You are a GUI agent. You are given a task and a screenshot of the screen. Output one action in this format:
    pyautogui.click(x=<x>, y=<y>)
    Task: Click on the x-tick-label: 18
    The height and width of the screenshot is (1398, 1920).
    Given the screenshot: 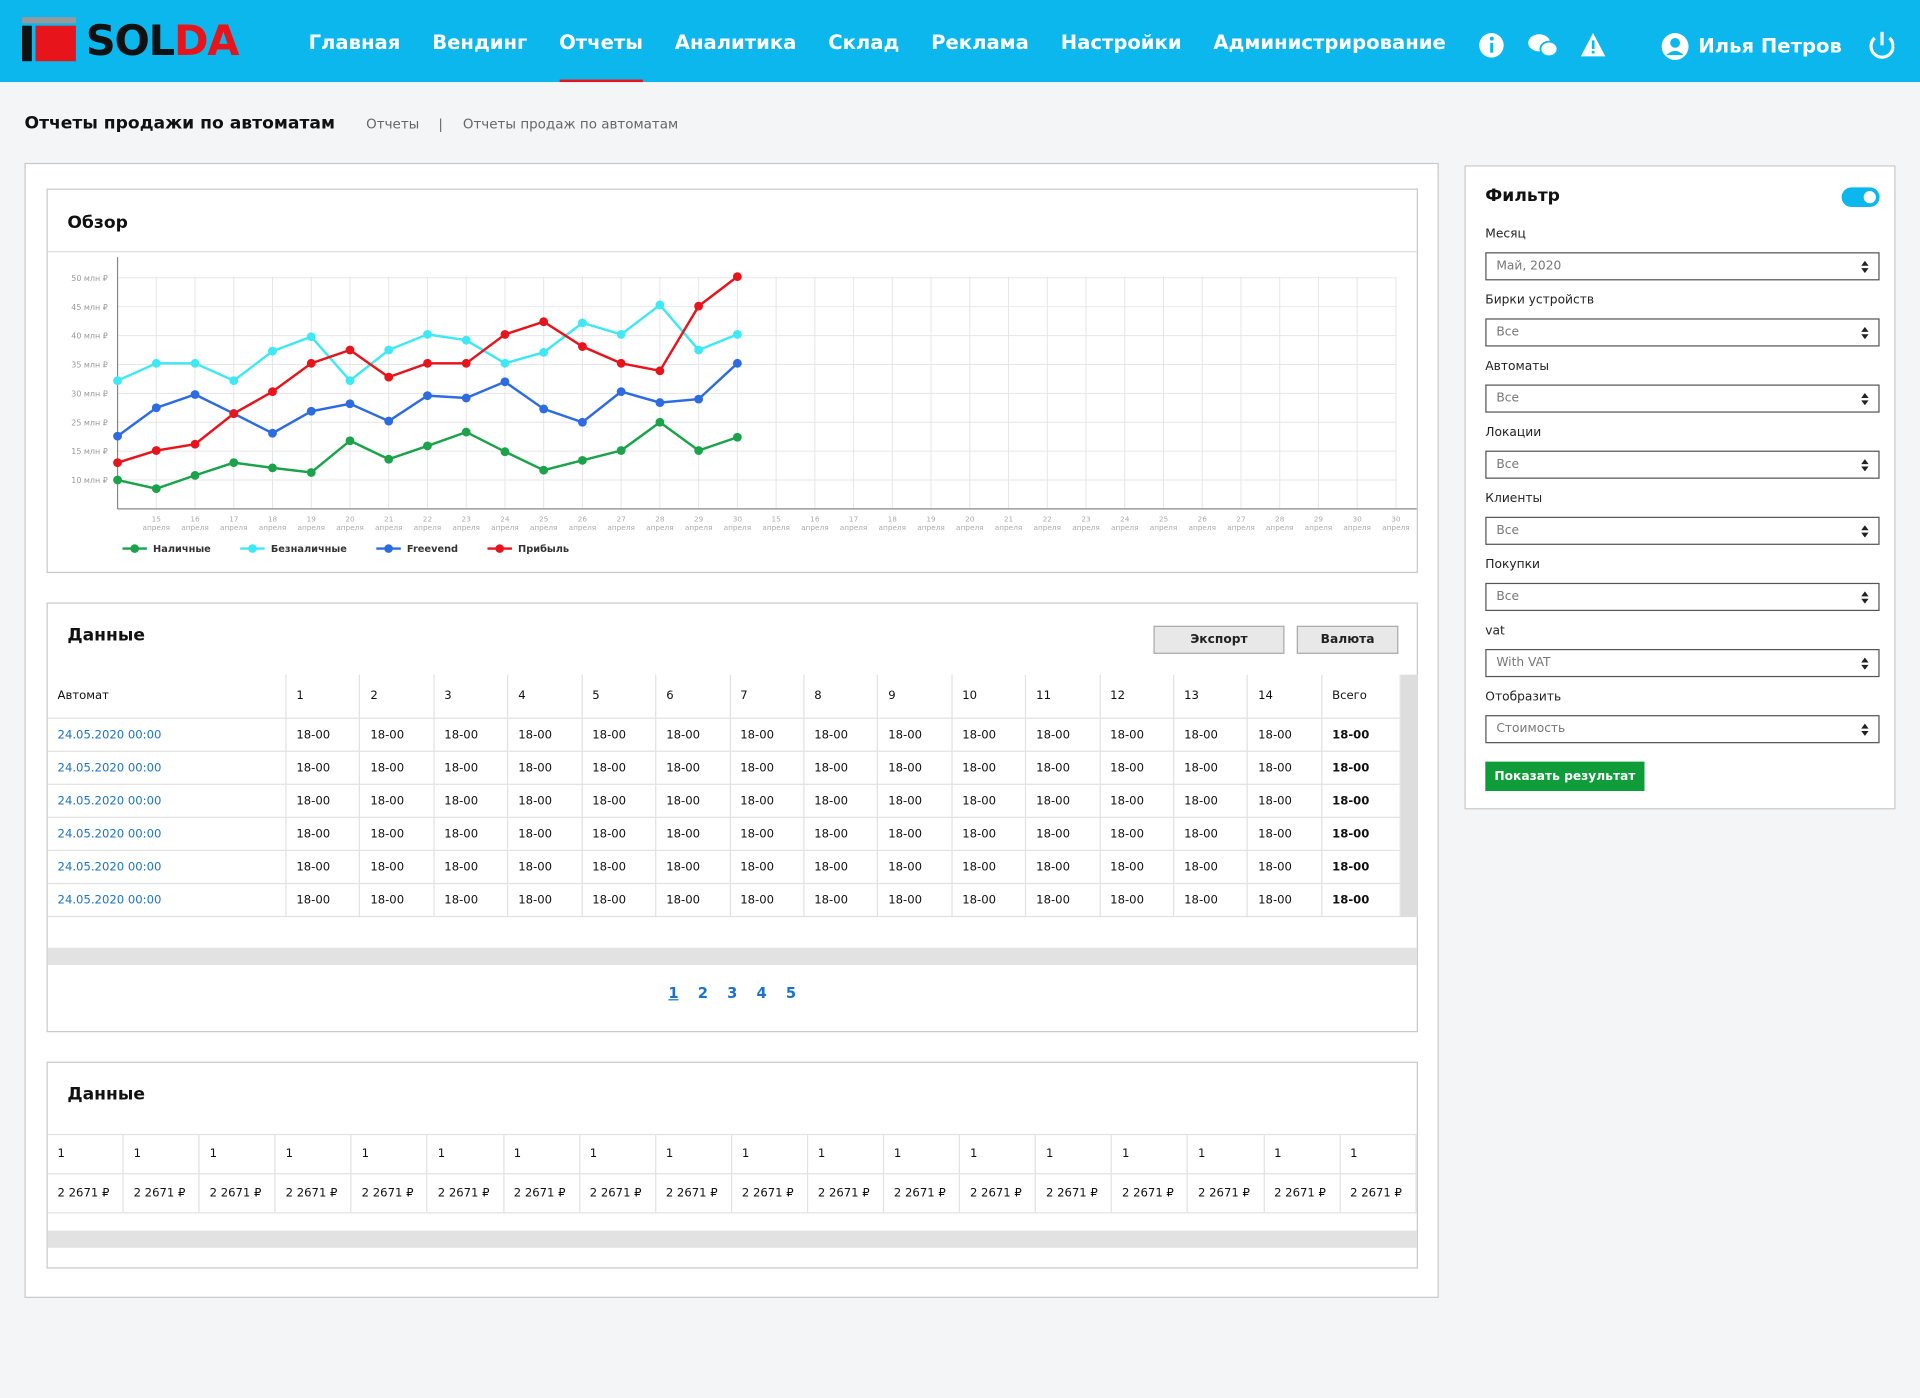 What is the action you would take?
    pyautogui.click(x=273, y=519)
    